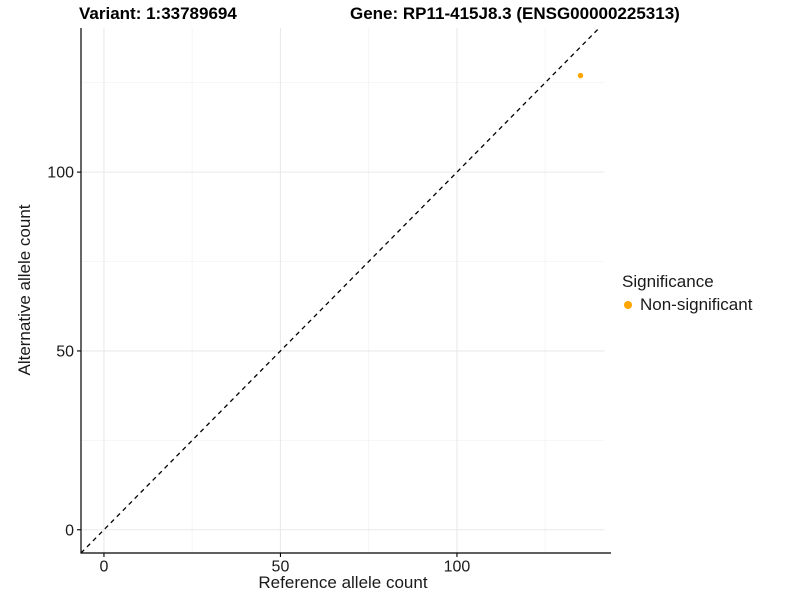 Image resolution: width=800 pixels, height=600 pixels. What do you see at coordinates (158, 13) in the screenshot?
I see `variant-title: Variant: 1:33789694` at bounding box center [158, 13].